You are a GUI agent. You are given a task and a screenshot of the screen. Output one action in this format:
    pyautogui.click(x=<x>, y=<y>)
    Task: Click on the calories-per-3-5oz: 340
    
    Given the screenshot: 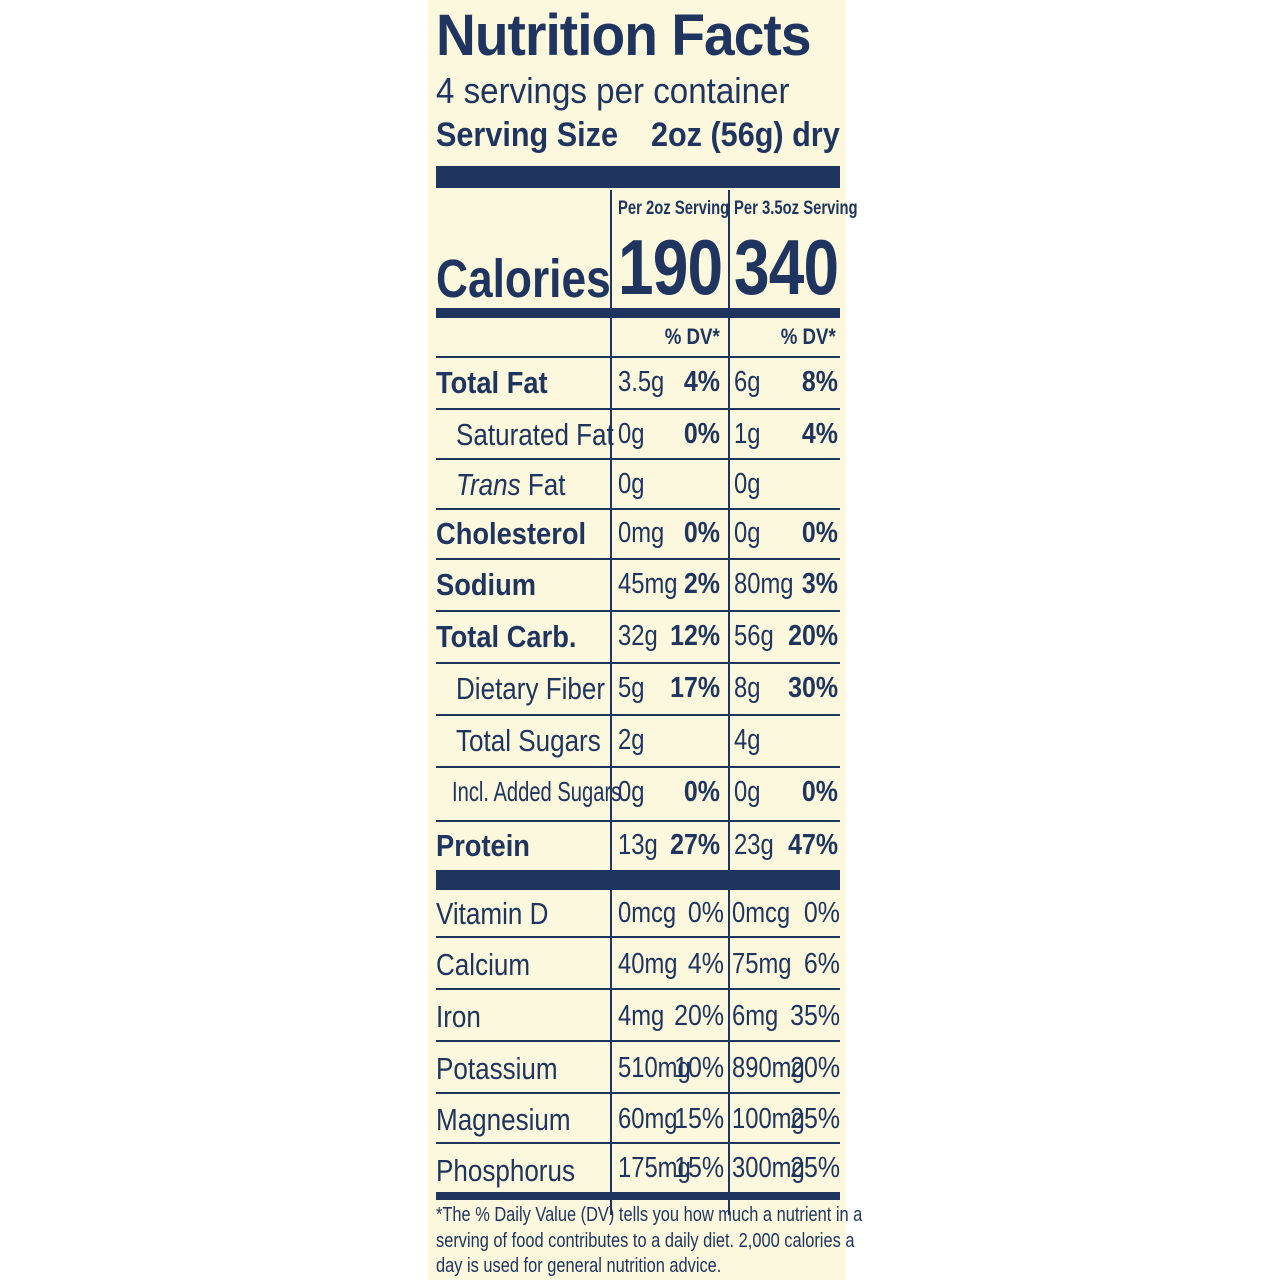 What is the action you would take?
    pyautogui.click(x=786, y=267)
    